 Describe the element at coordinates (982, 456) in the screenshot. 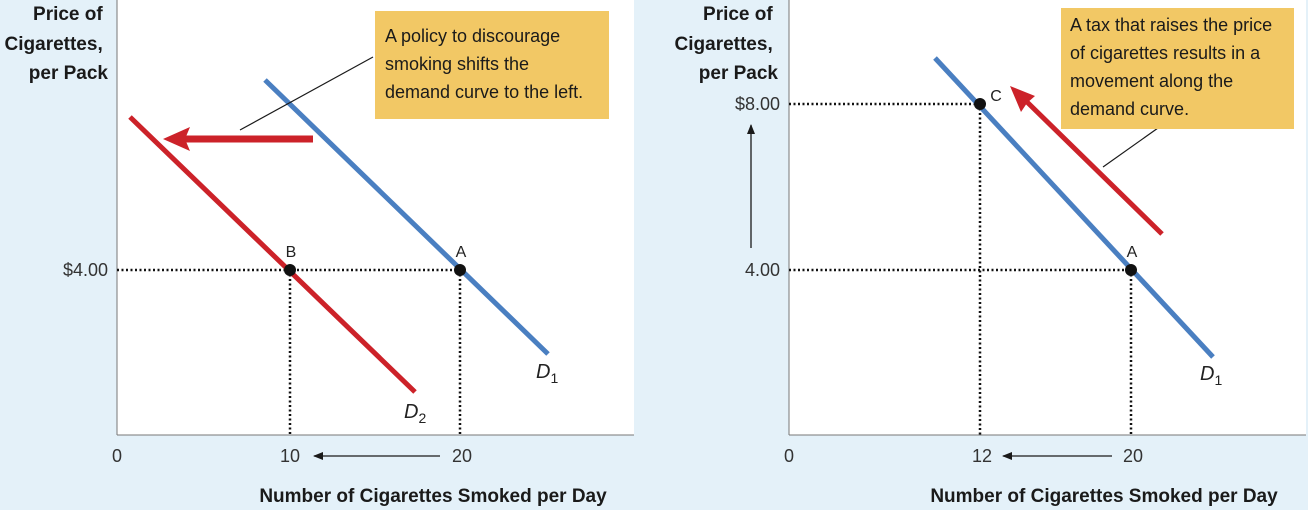

I see `right-x-tick-12: 12` at that location.